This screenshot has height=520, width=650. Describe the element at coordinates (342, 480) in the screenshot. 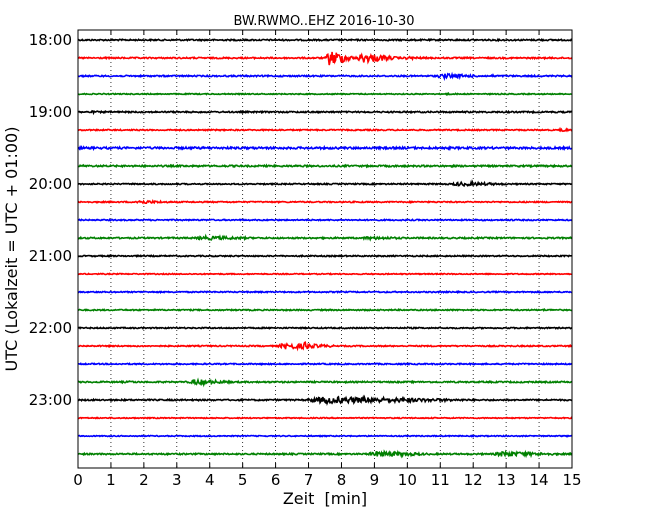

I see `x-tick-label: 8` at that location.